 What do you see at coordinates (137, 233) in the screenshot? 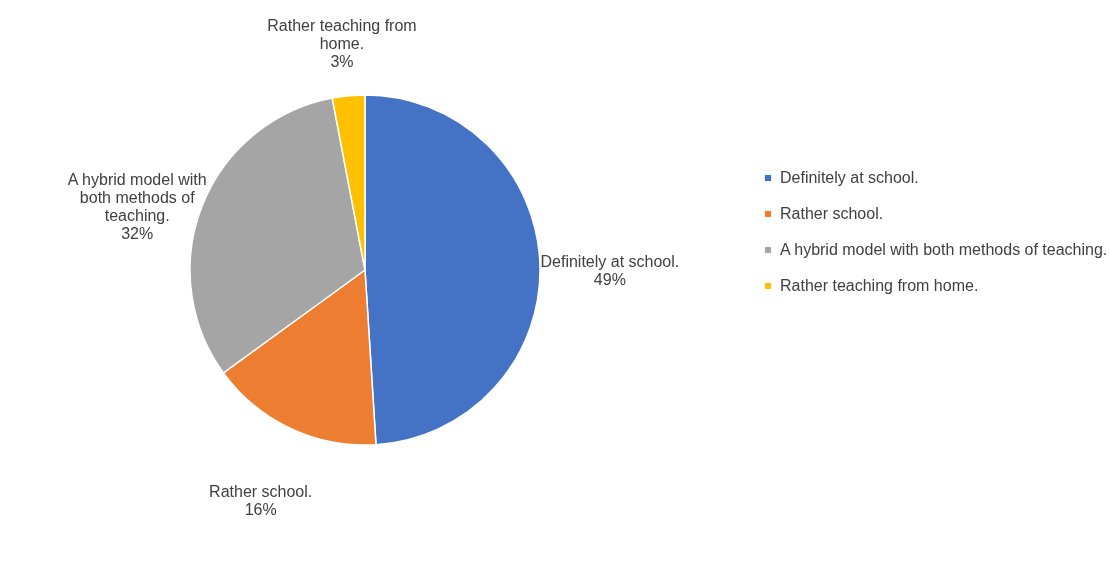
I see `data-label: 32%` at bounding box center [137, 233].